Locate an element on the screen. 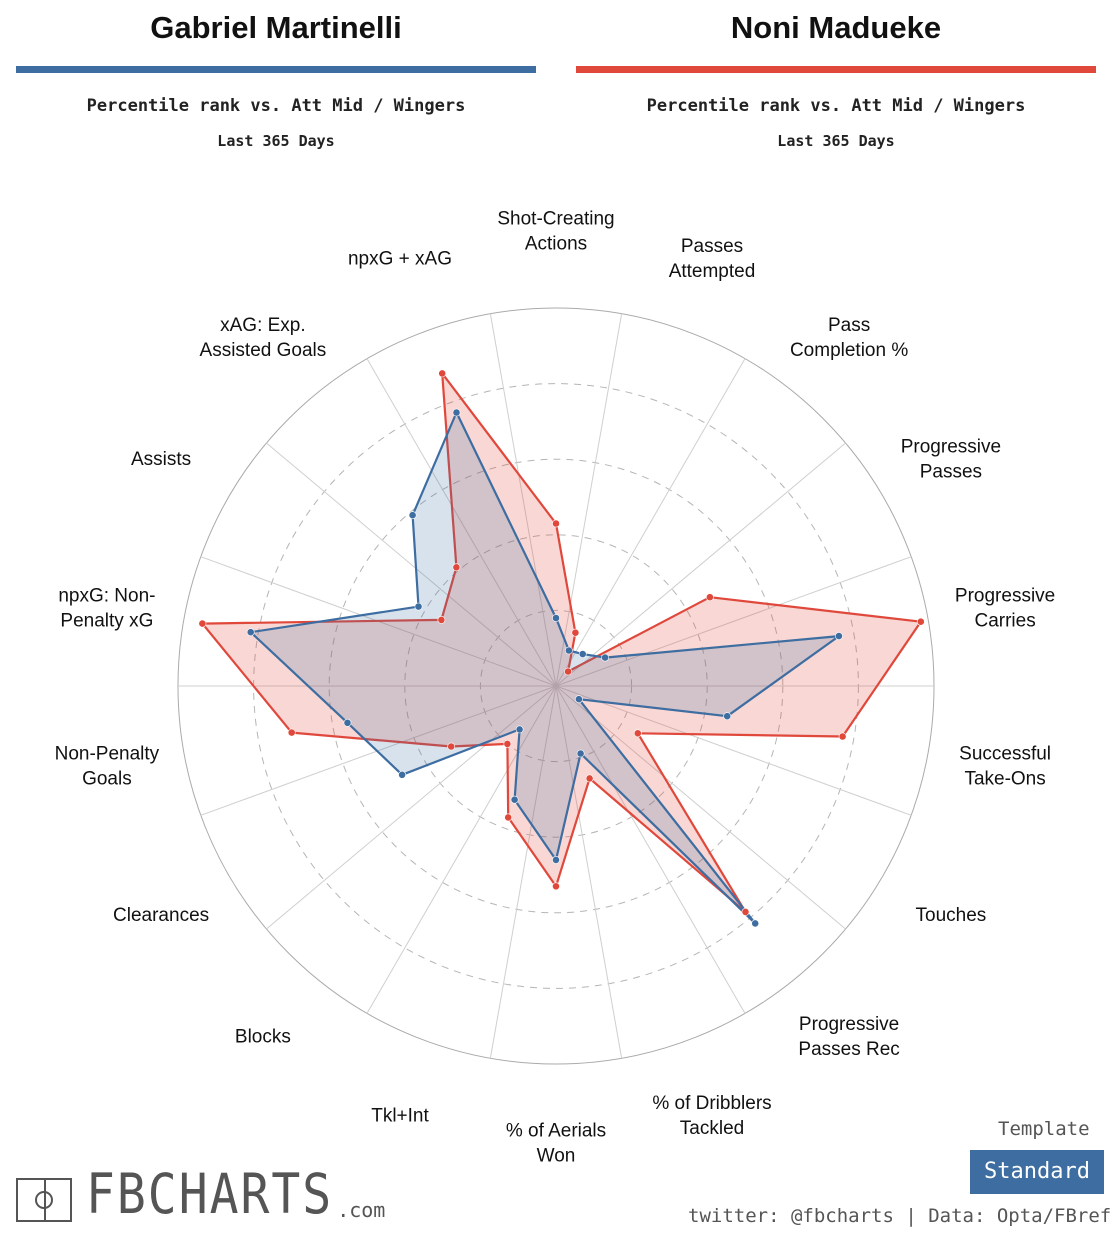 Image resolution: width=1118 pixels, height=1242 pixels. axis-label: Progressive Passes is located at coordinates (951, 460).